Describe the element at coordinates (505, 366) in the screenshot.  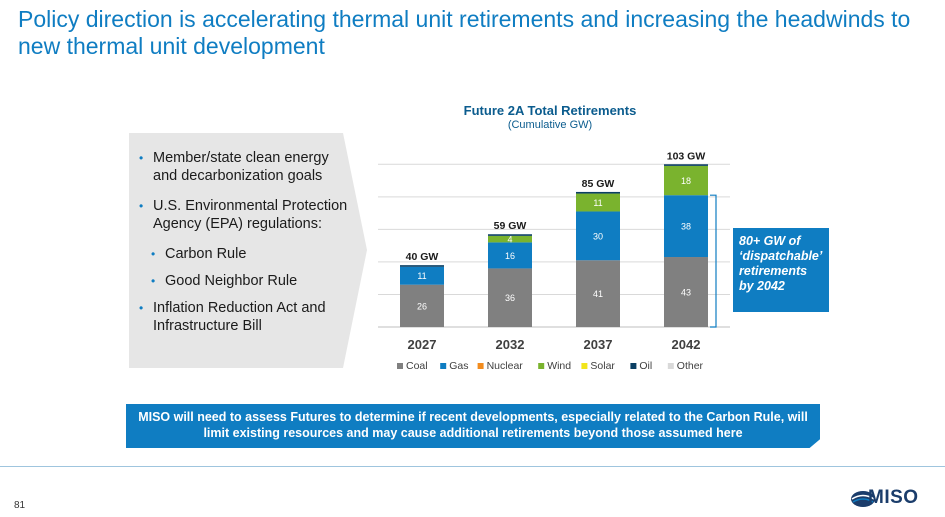
I see `legend-entry: Nuclear` at that location.